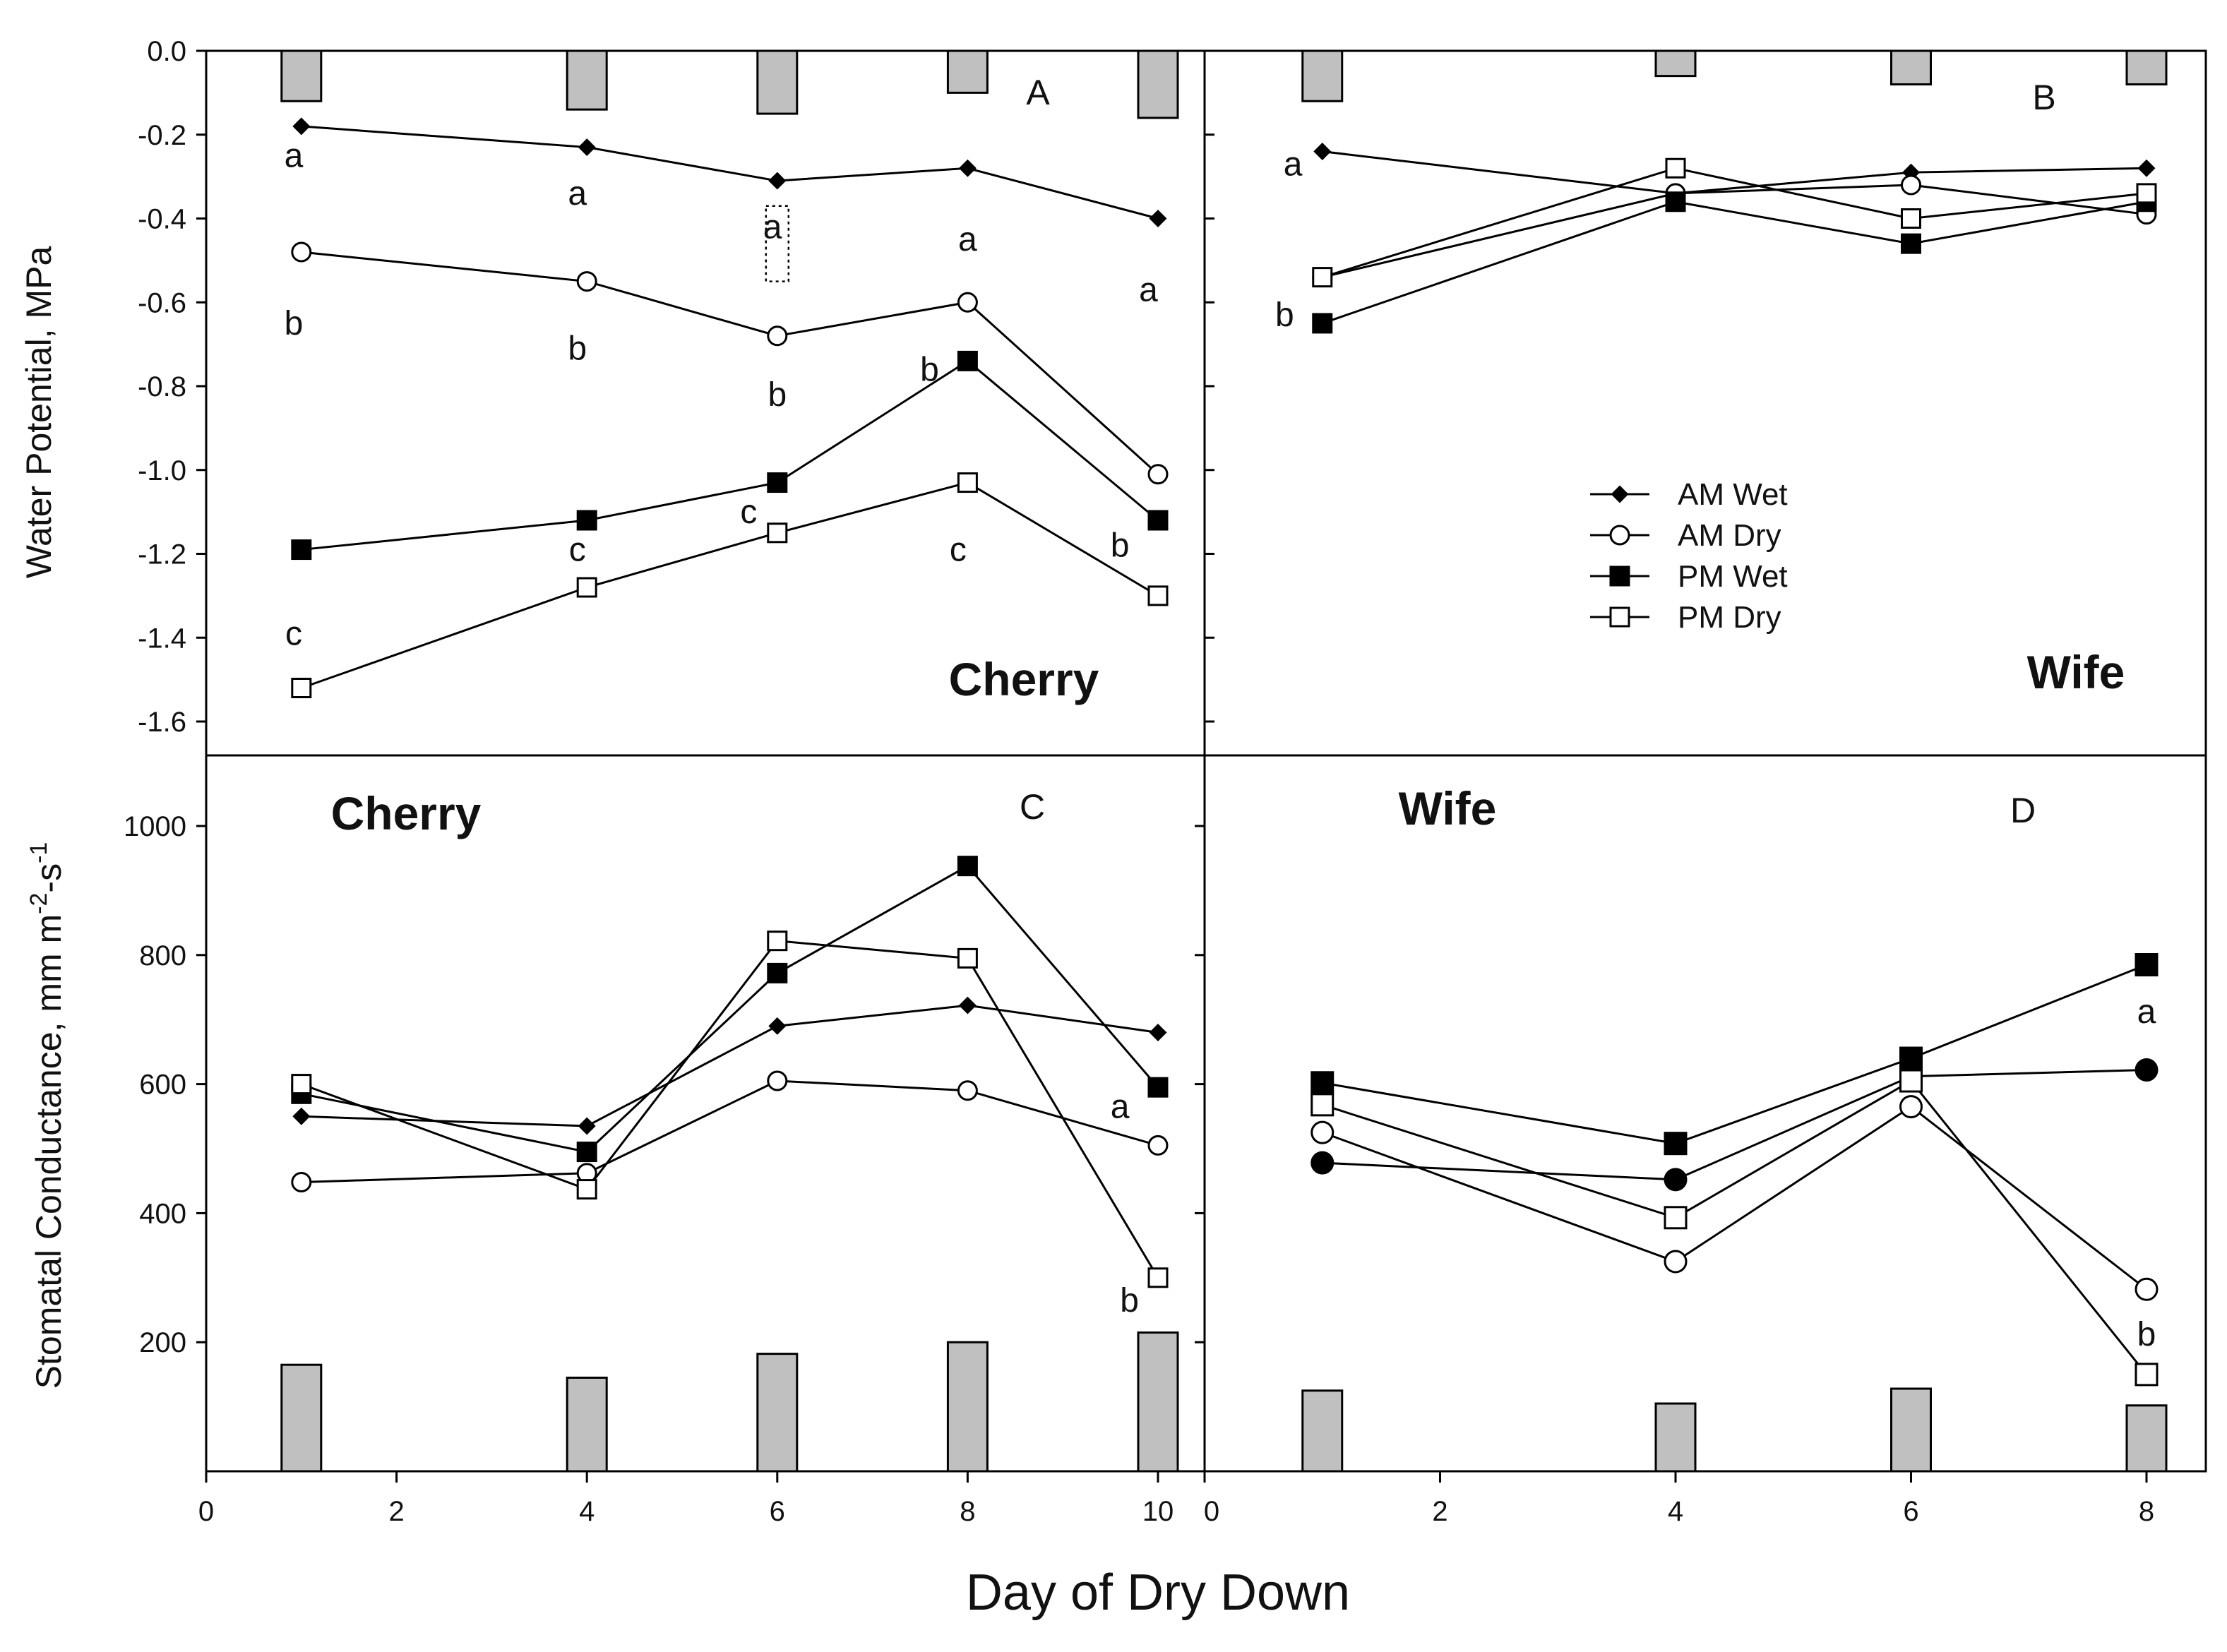 The width and height of the screenshot is (2227, 1652). What do you see at coordinates (1120, 546) in the screenshot?
I see `panel-a-sig-letter-9: b` at bounding box center [1120, 546].